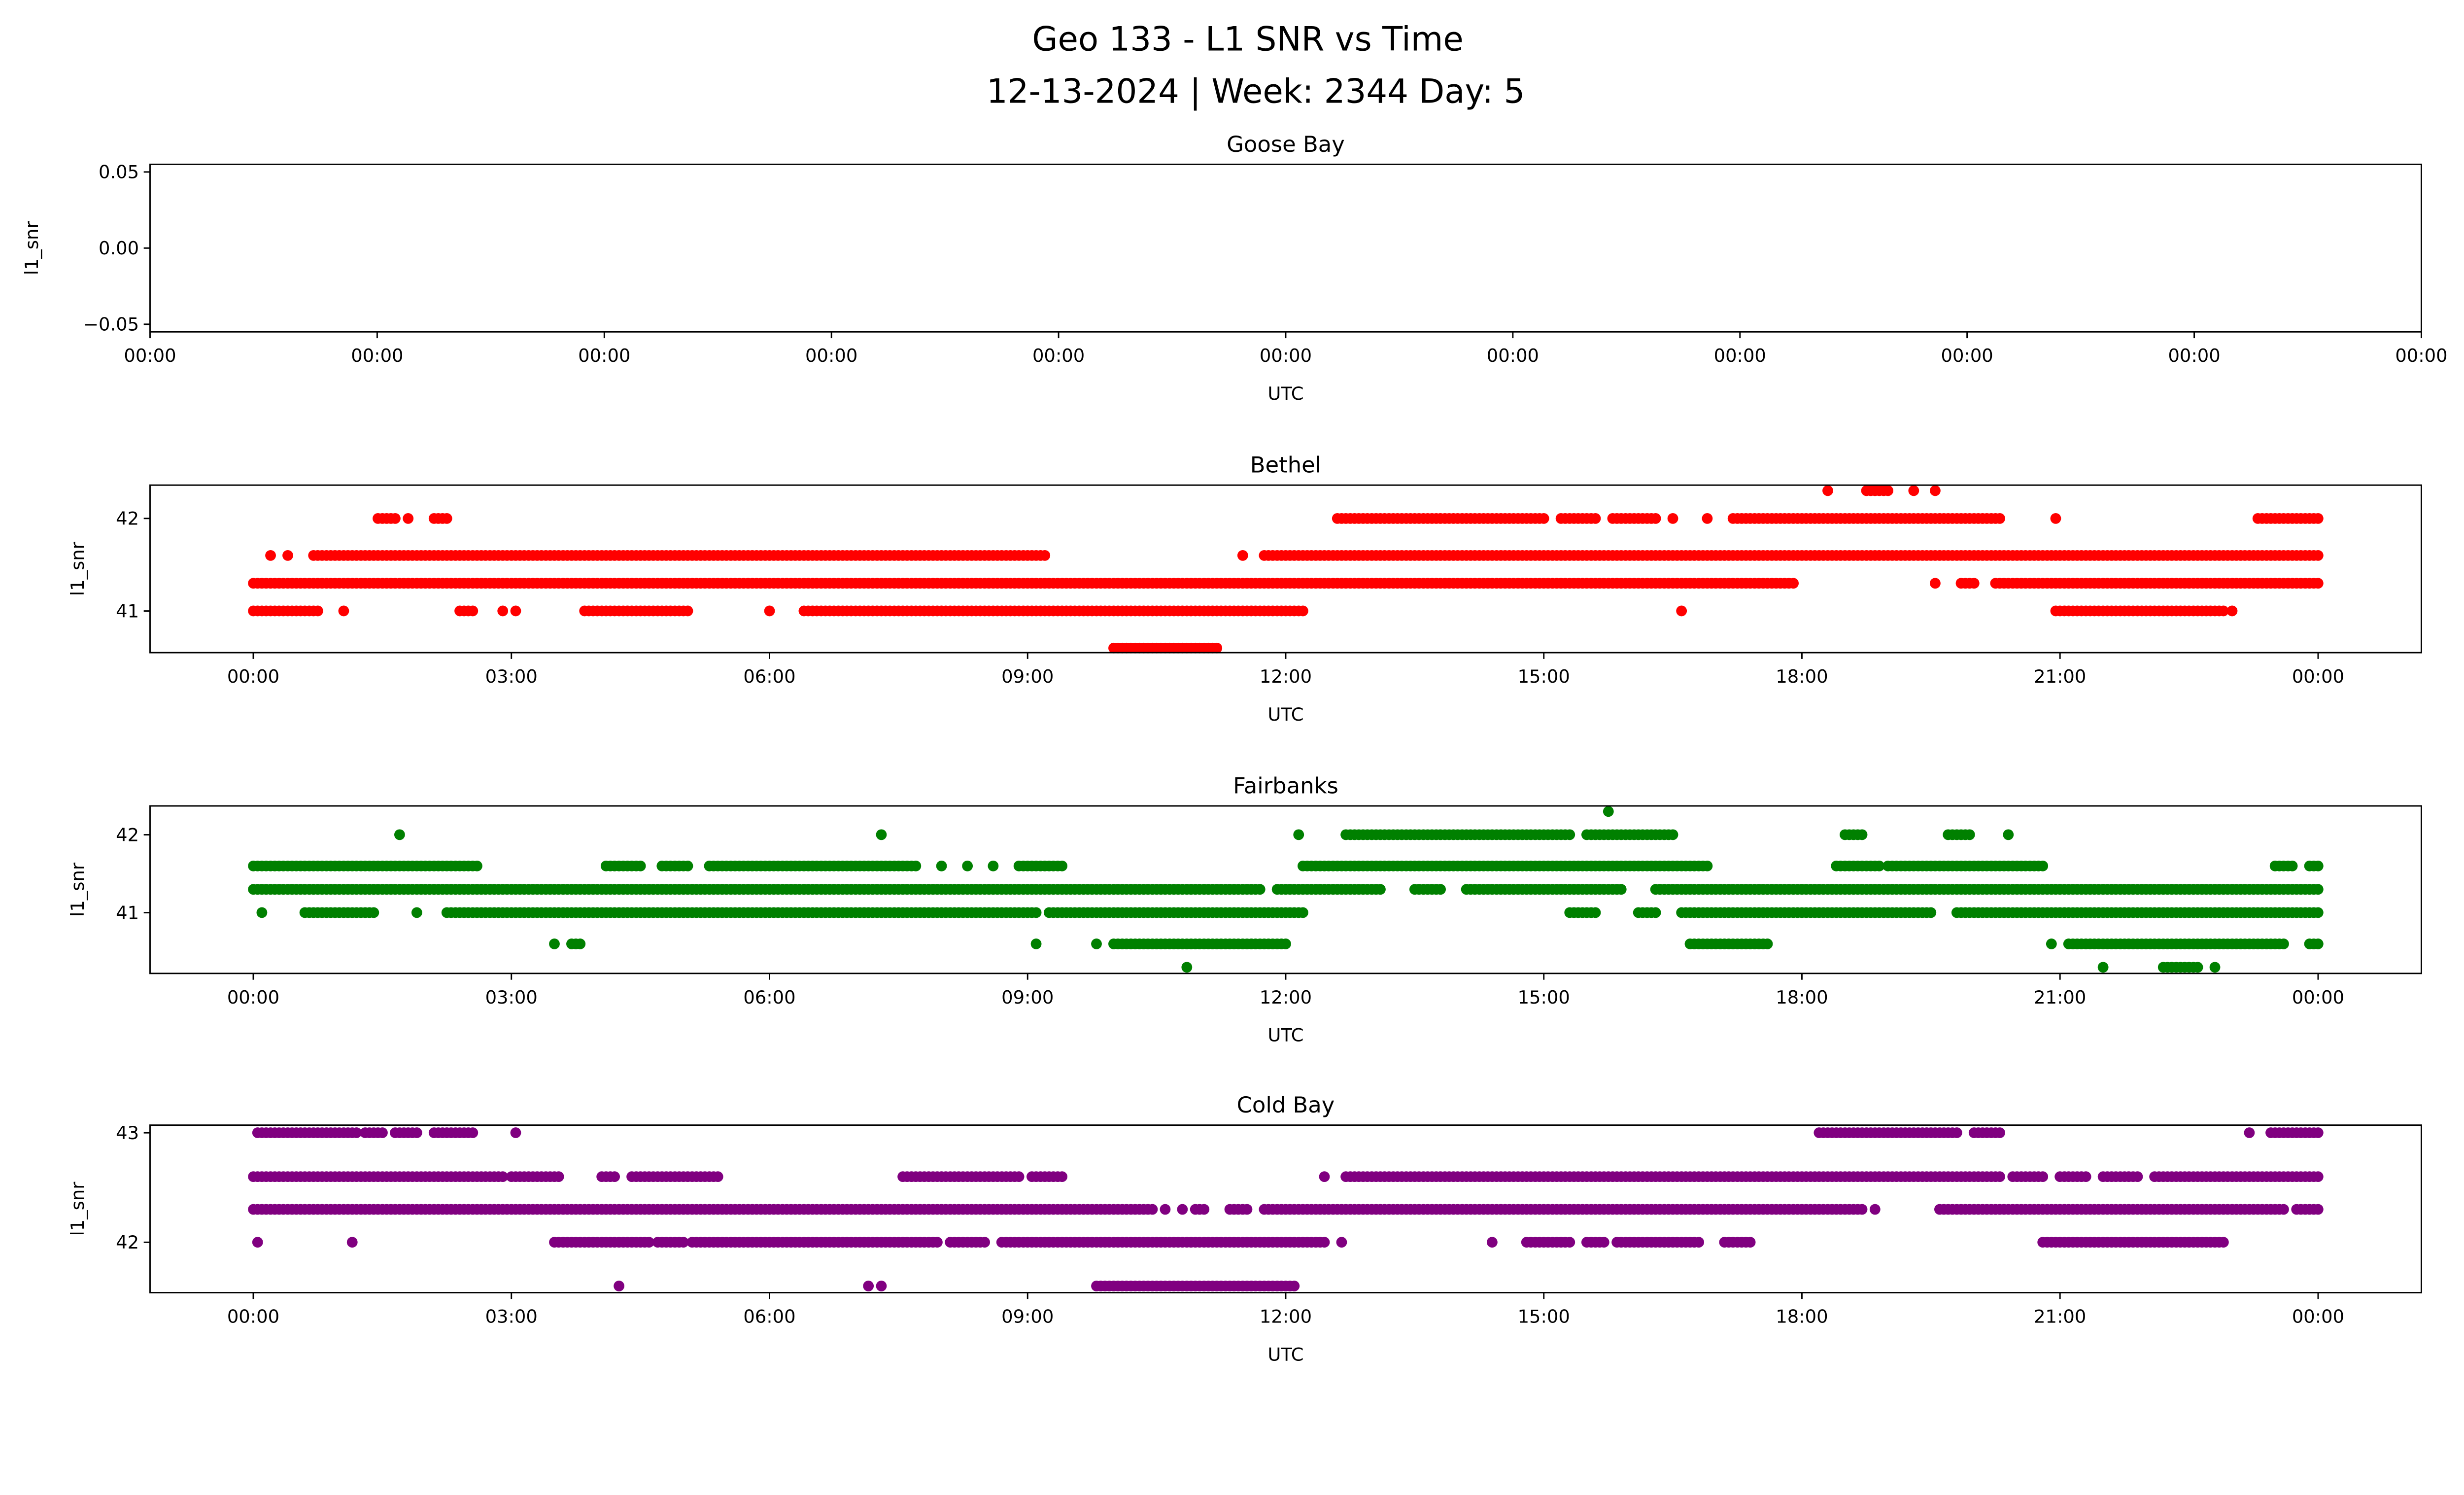 The height and width of the screenshot is (1495, 2464). Describe the element at coordinates (1802, 997) in the screenshot. I see `x-tick-label: 18:00` at that location.